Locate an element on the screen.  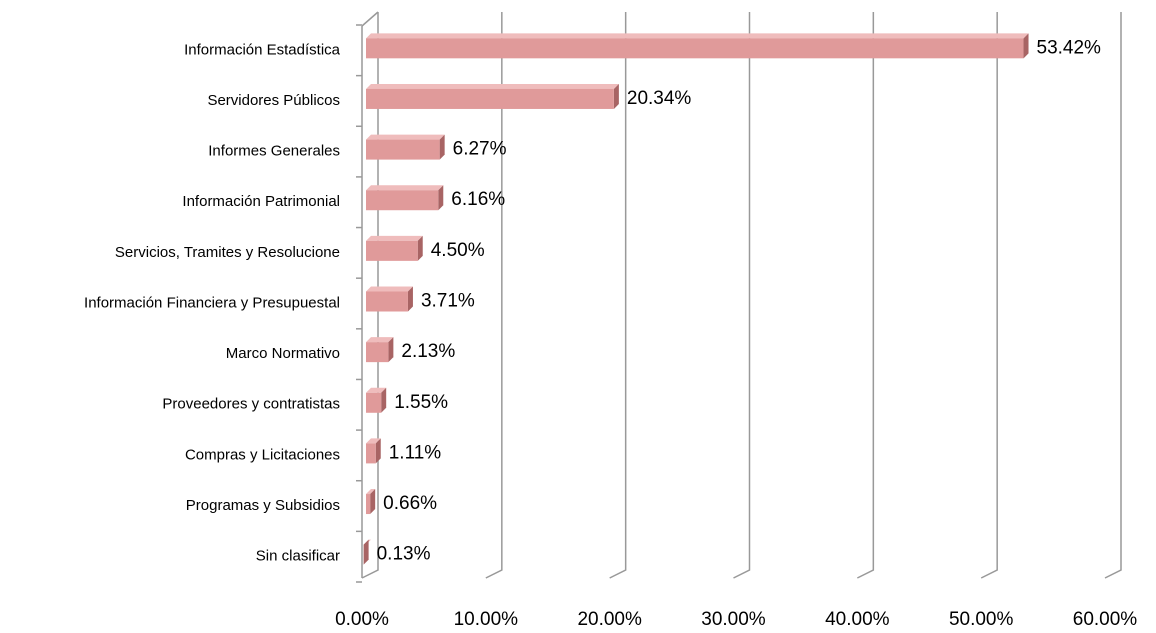
data-label: 3.71% is located at coordinates (448, 301).